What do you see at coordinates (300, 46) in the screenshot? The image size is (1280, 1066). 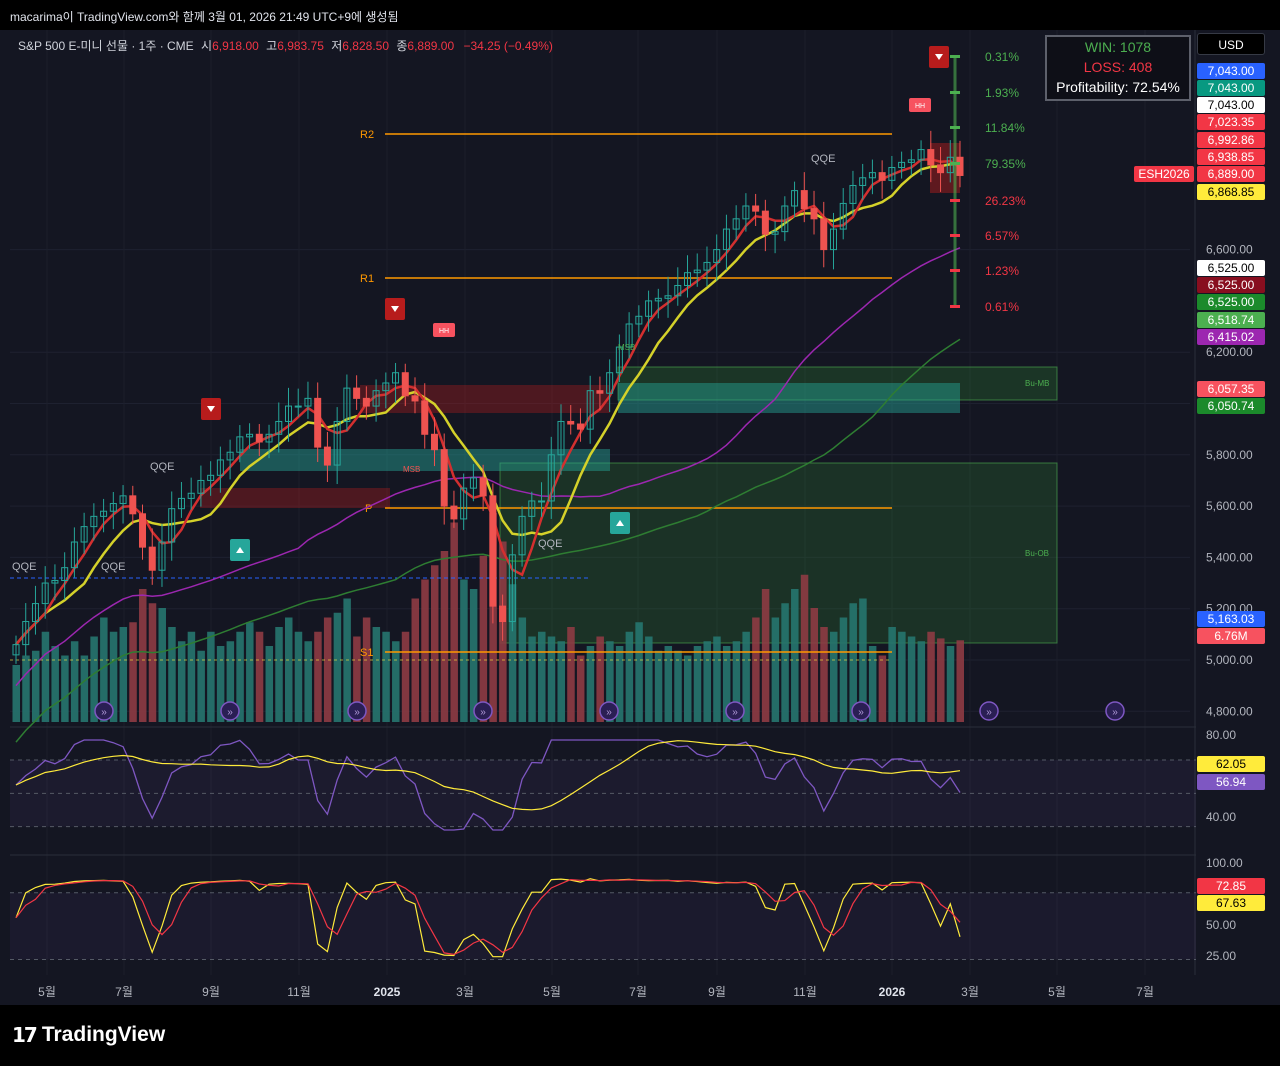 I see `high-value: 6,983.75` at bounding box center [300, 46].